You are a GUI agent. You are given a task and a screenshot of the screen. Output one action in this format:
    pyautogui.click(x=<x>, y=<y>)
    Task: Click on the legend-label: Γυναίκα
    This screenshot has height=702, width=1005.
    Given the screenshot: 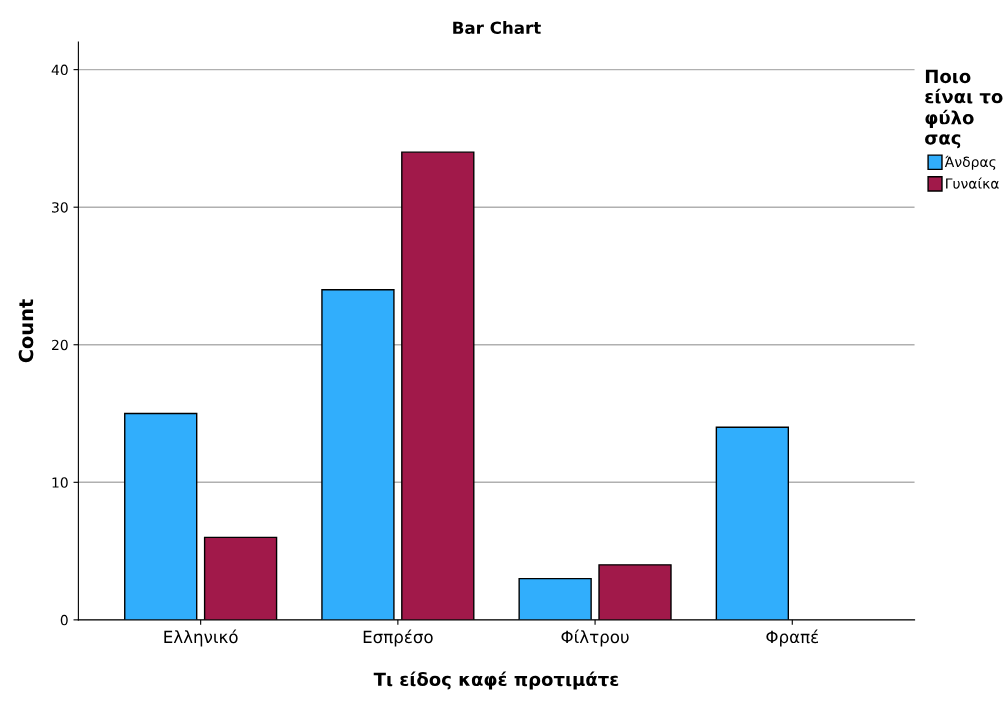 What is the action you would take?
    pyautogui.click(x=972, y=183)
    